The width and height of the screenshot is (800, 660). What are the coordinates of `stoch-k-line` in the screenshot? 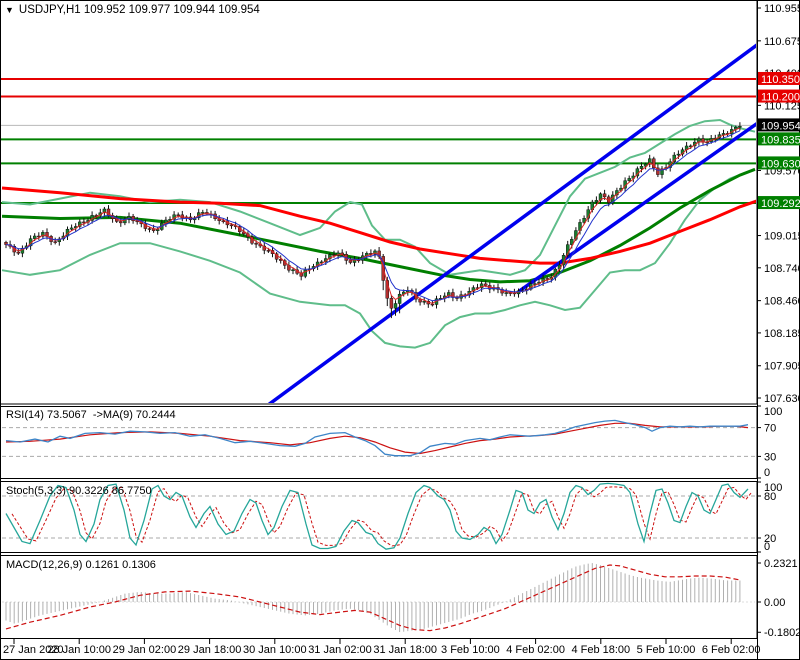 It's located at (377, 516).